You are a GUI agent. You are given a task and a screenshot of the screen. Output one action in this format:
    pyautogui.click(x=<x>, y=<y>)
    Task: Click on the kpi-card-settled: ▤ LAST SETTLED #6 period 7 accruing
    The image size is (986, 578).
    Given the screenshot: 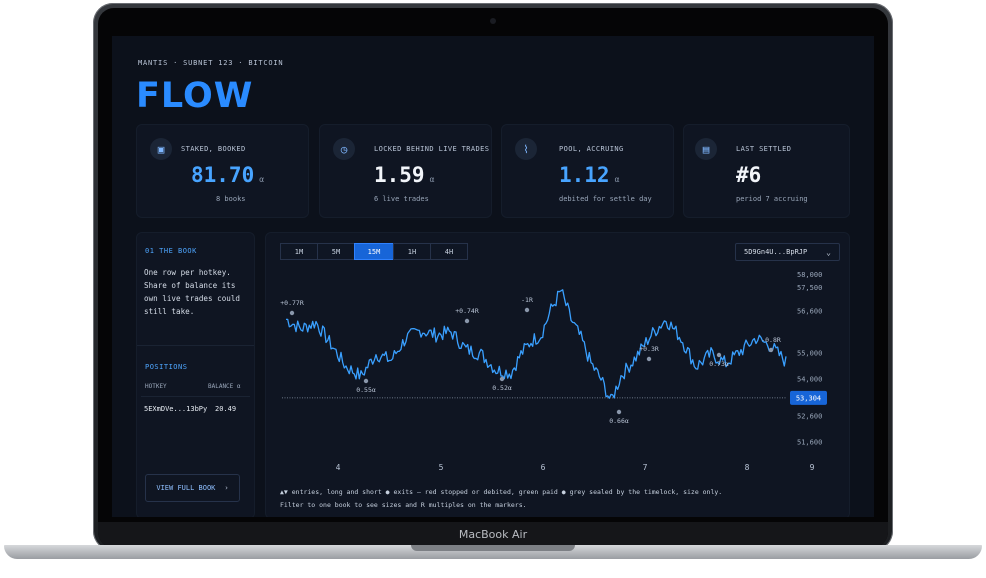 What is the action you would take?
    pyautogui.click(x=766, y=171)
    